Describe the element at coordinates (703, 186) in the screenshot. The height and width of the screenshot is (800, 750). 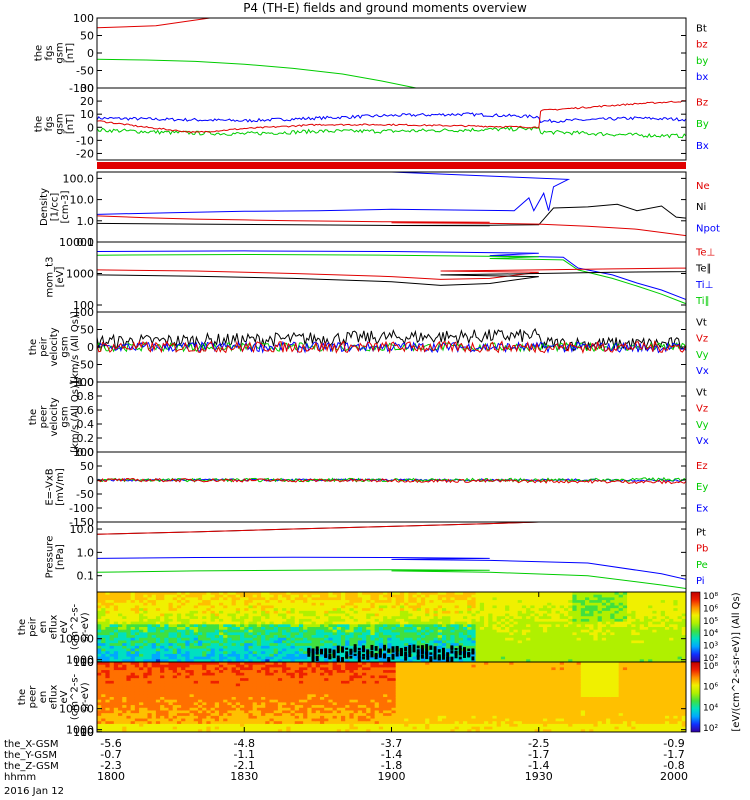
I see `legend-Ne: Ne` at that location.